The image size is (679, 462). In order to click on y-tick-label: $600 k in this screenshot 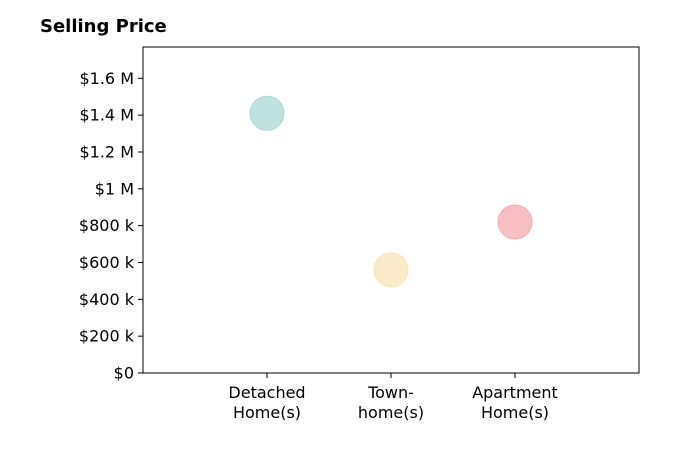, I will do `click(107, 262)`.